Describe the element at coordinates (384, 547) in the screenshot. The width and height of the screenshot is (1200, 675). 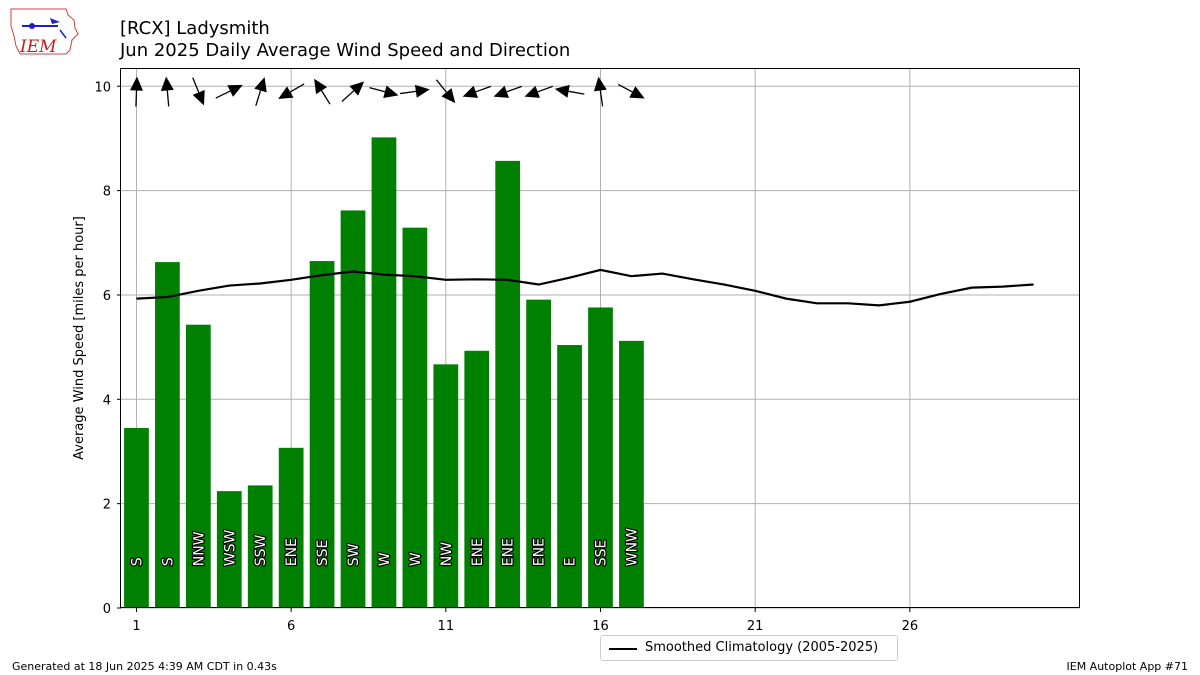
I see `direction-labels: S S NNW WSW SSW ENE SSE SW W W NW ENE ENE ENE E SSE WNW` at that location.